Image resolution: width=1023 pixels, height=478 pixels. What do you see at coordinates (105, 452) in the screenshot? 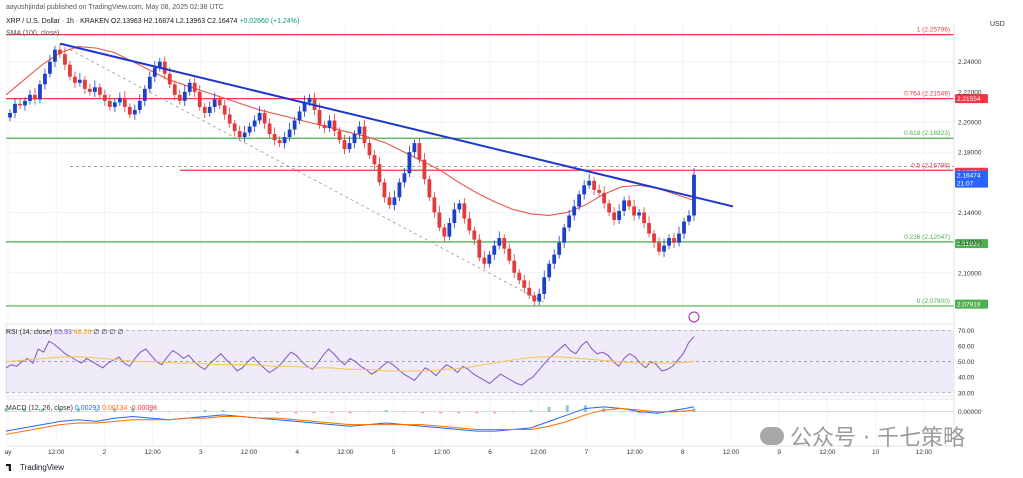
I see `time-tick: 2` at bounding box center [105, 452].